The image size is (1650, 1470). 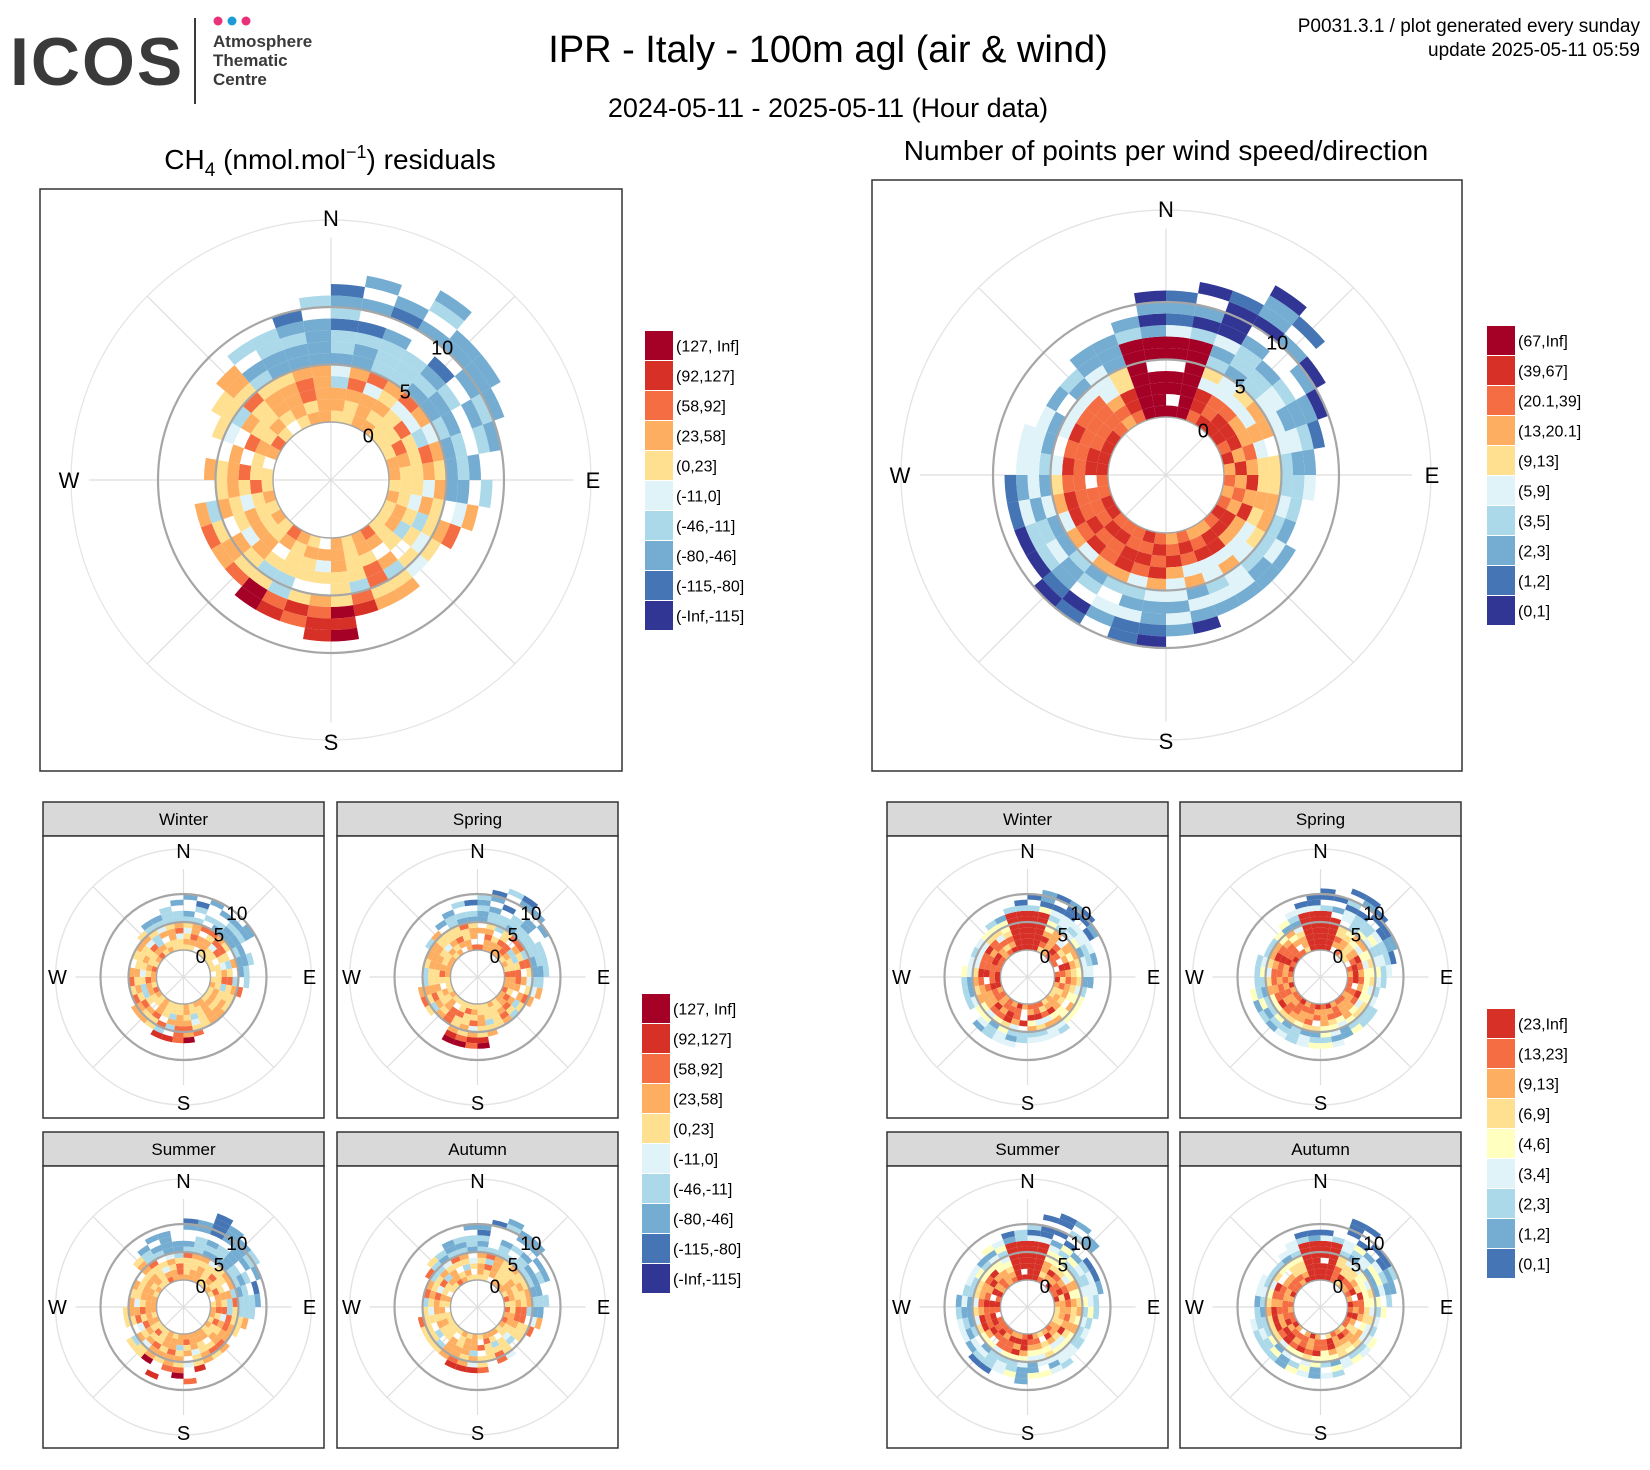 I want to click on legend-label: (-46,-11], so click(x=702, y=1189).